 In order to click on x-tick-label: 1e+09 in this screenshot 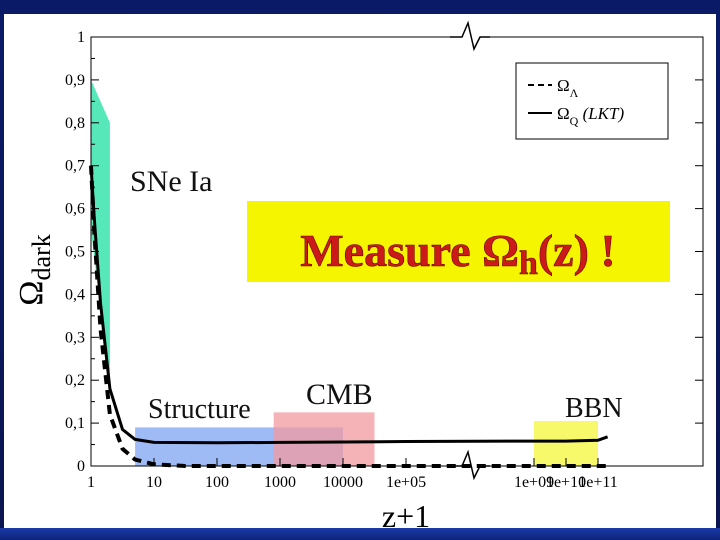, I will do `click(534, 482)`.